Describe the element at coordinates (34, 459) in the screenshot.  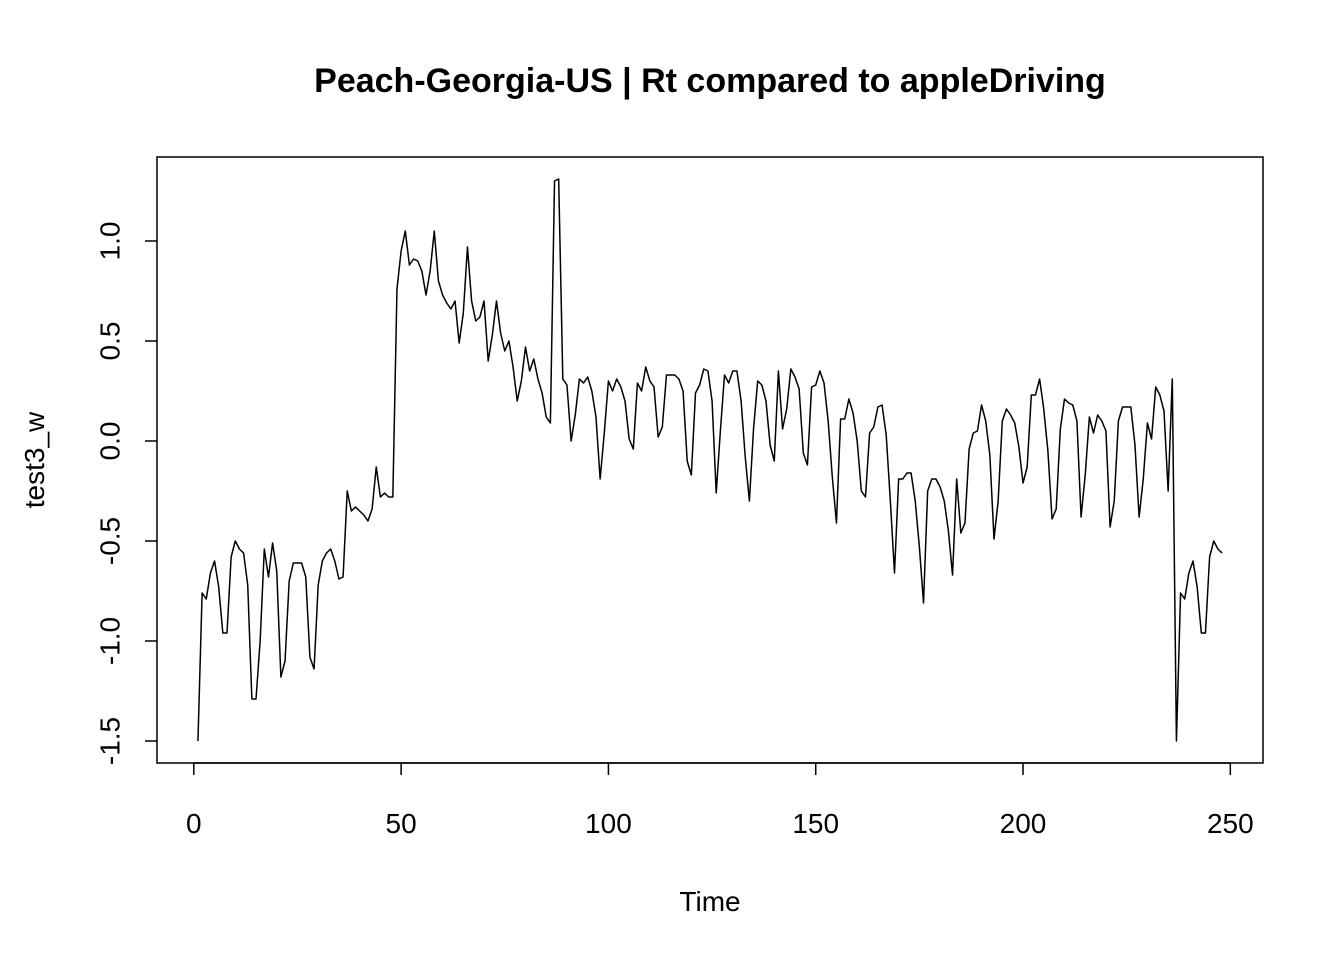
I see `y-axis-label: test3_w` at that location.